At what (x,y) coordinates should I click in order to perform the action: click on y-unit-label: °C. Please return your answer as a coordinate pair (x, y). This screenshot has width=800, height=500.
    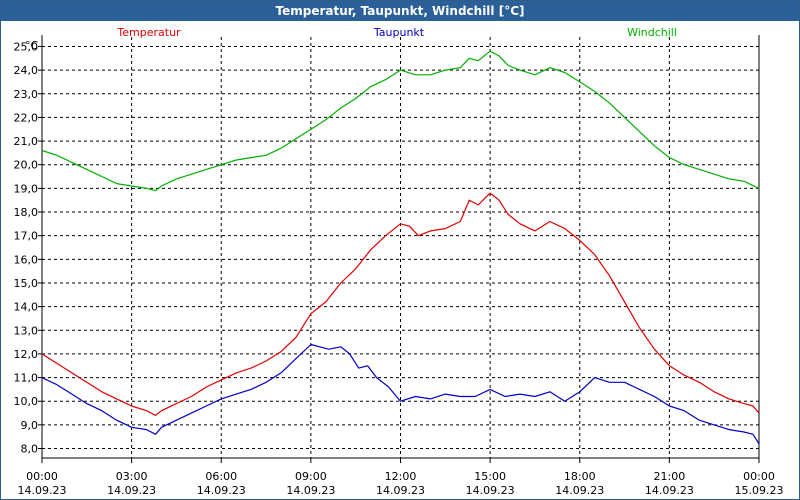
    Looking at the image, I should click on (32, 45).